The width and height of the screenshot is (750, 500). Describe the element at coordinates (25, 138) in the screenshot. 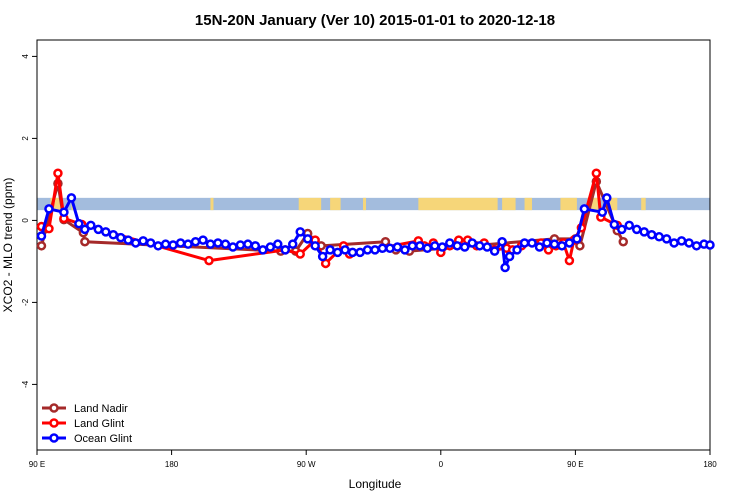

I see `y-tick-label: 2` at that location.